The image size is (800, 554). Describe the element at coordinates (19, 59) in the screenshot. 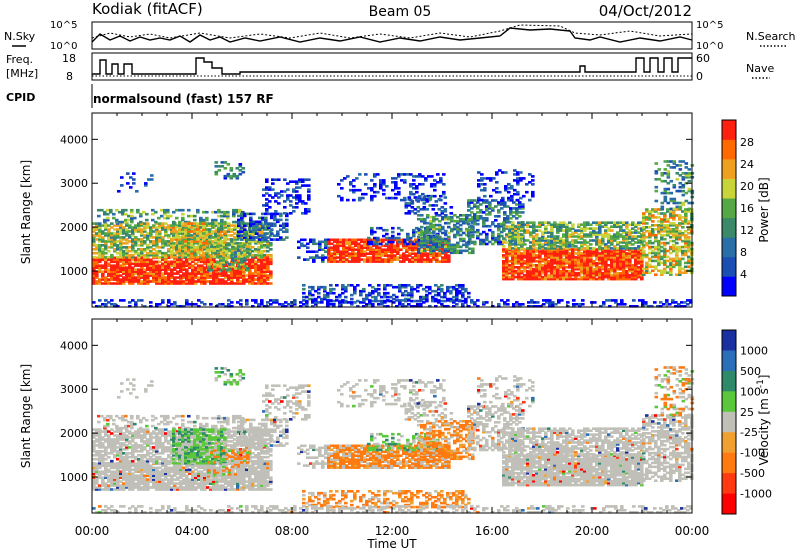

I see `freq-label-1: Freq.` at that location.